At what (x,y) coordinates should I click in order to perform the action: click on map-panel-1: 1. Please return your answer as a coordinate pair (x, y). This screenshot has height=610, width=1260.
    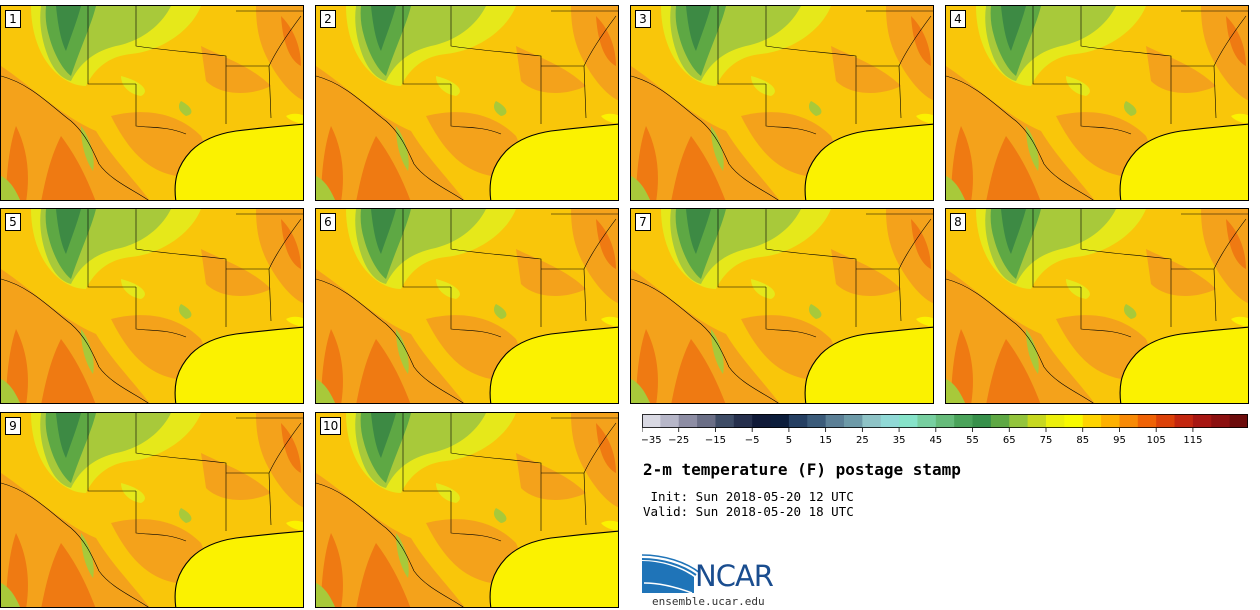
    Looking at the image, I should click on (152, 103).